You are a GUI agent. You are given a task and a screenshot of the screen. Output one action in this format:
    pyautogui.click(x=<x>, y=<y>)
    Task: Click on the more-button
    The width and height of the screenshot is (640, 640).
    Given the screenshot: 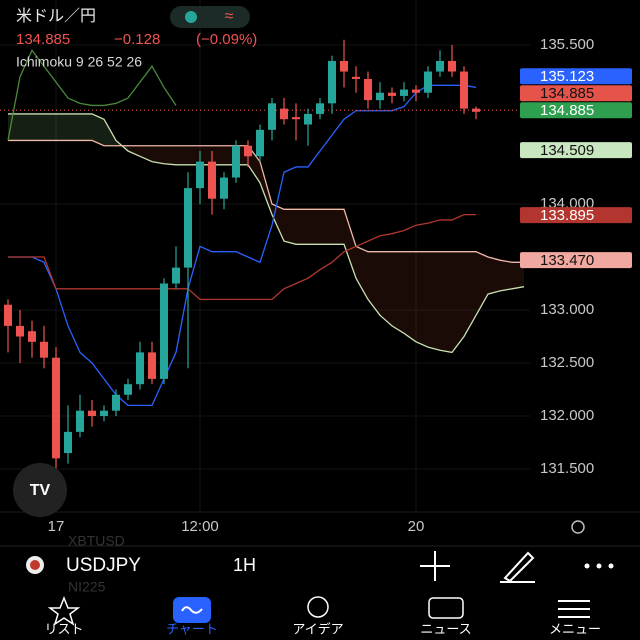 What is the action you would take?
    pyautogui.click(x=599, y=566)
    